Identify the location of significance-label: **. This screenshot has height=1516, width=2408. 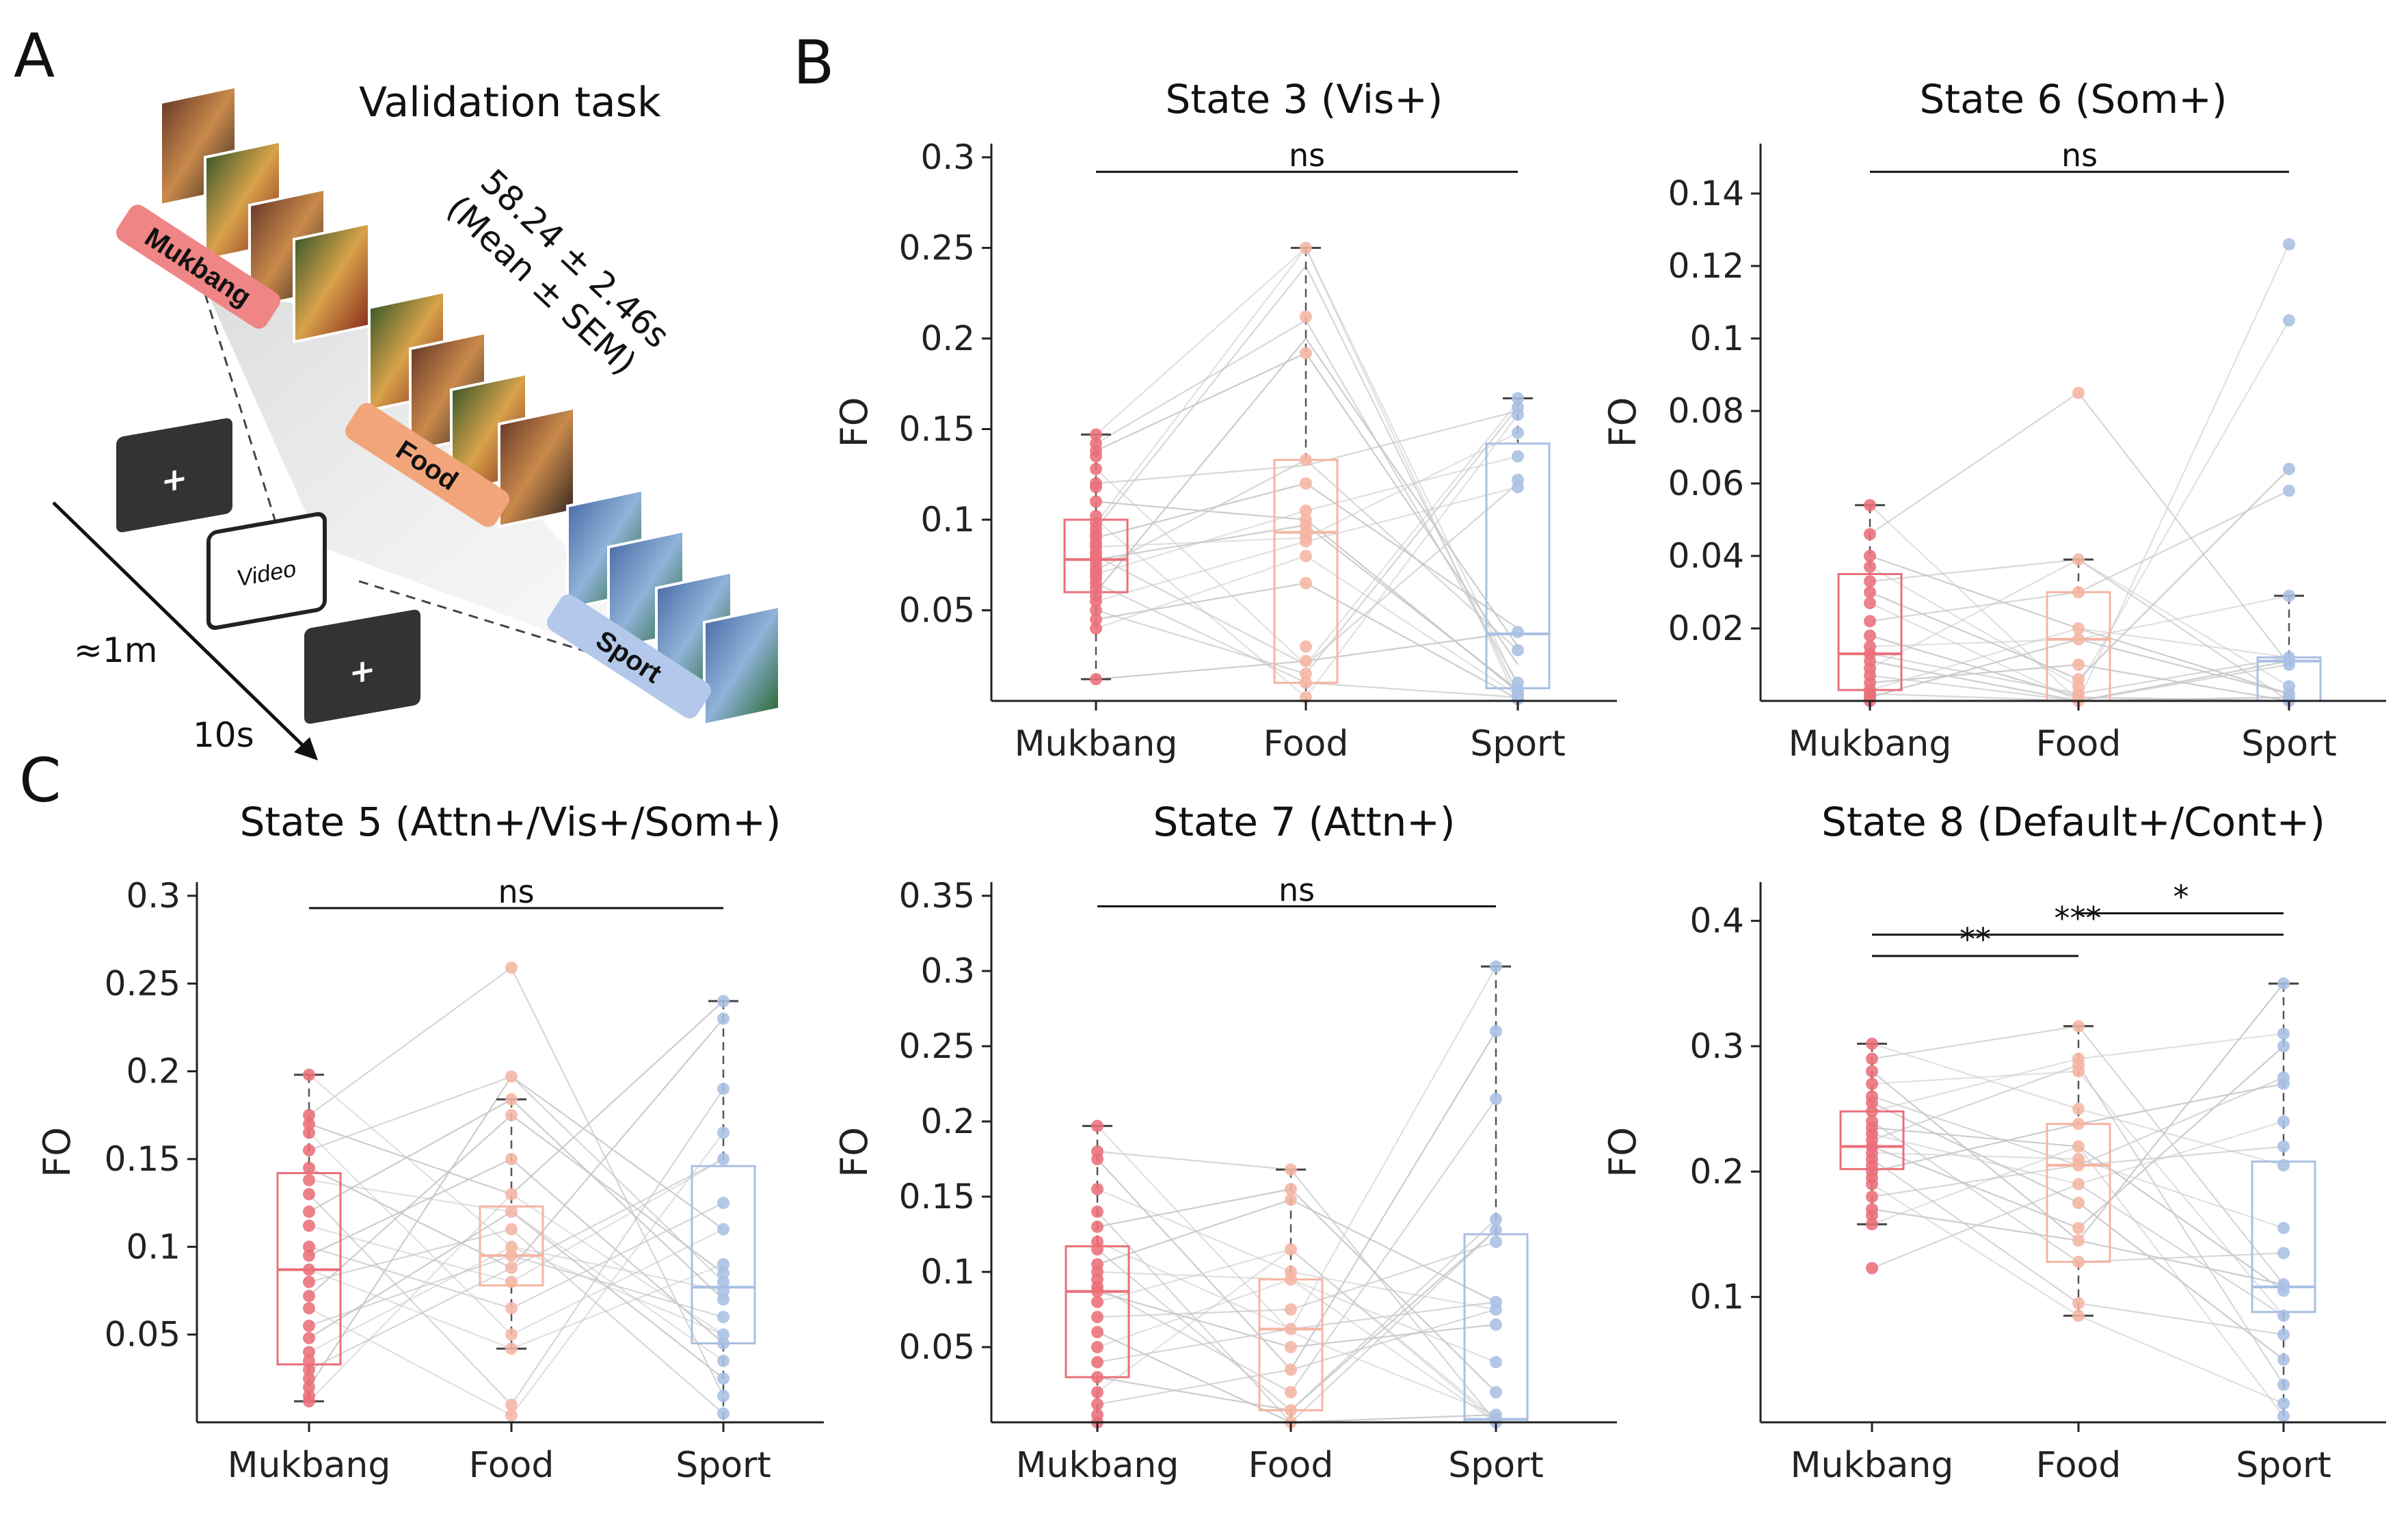
(1975, 939).